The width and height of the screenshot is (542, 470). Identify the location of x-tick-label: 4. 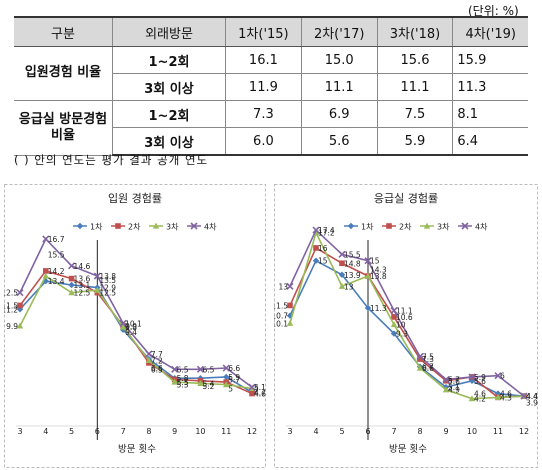
(45, 431).